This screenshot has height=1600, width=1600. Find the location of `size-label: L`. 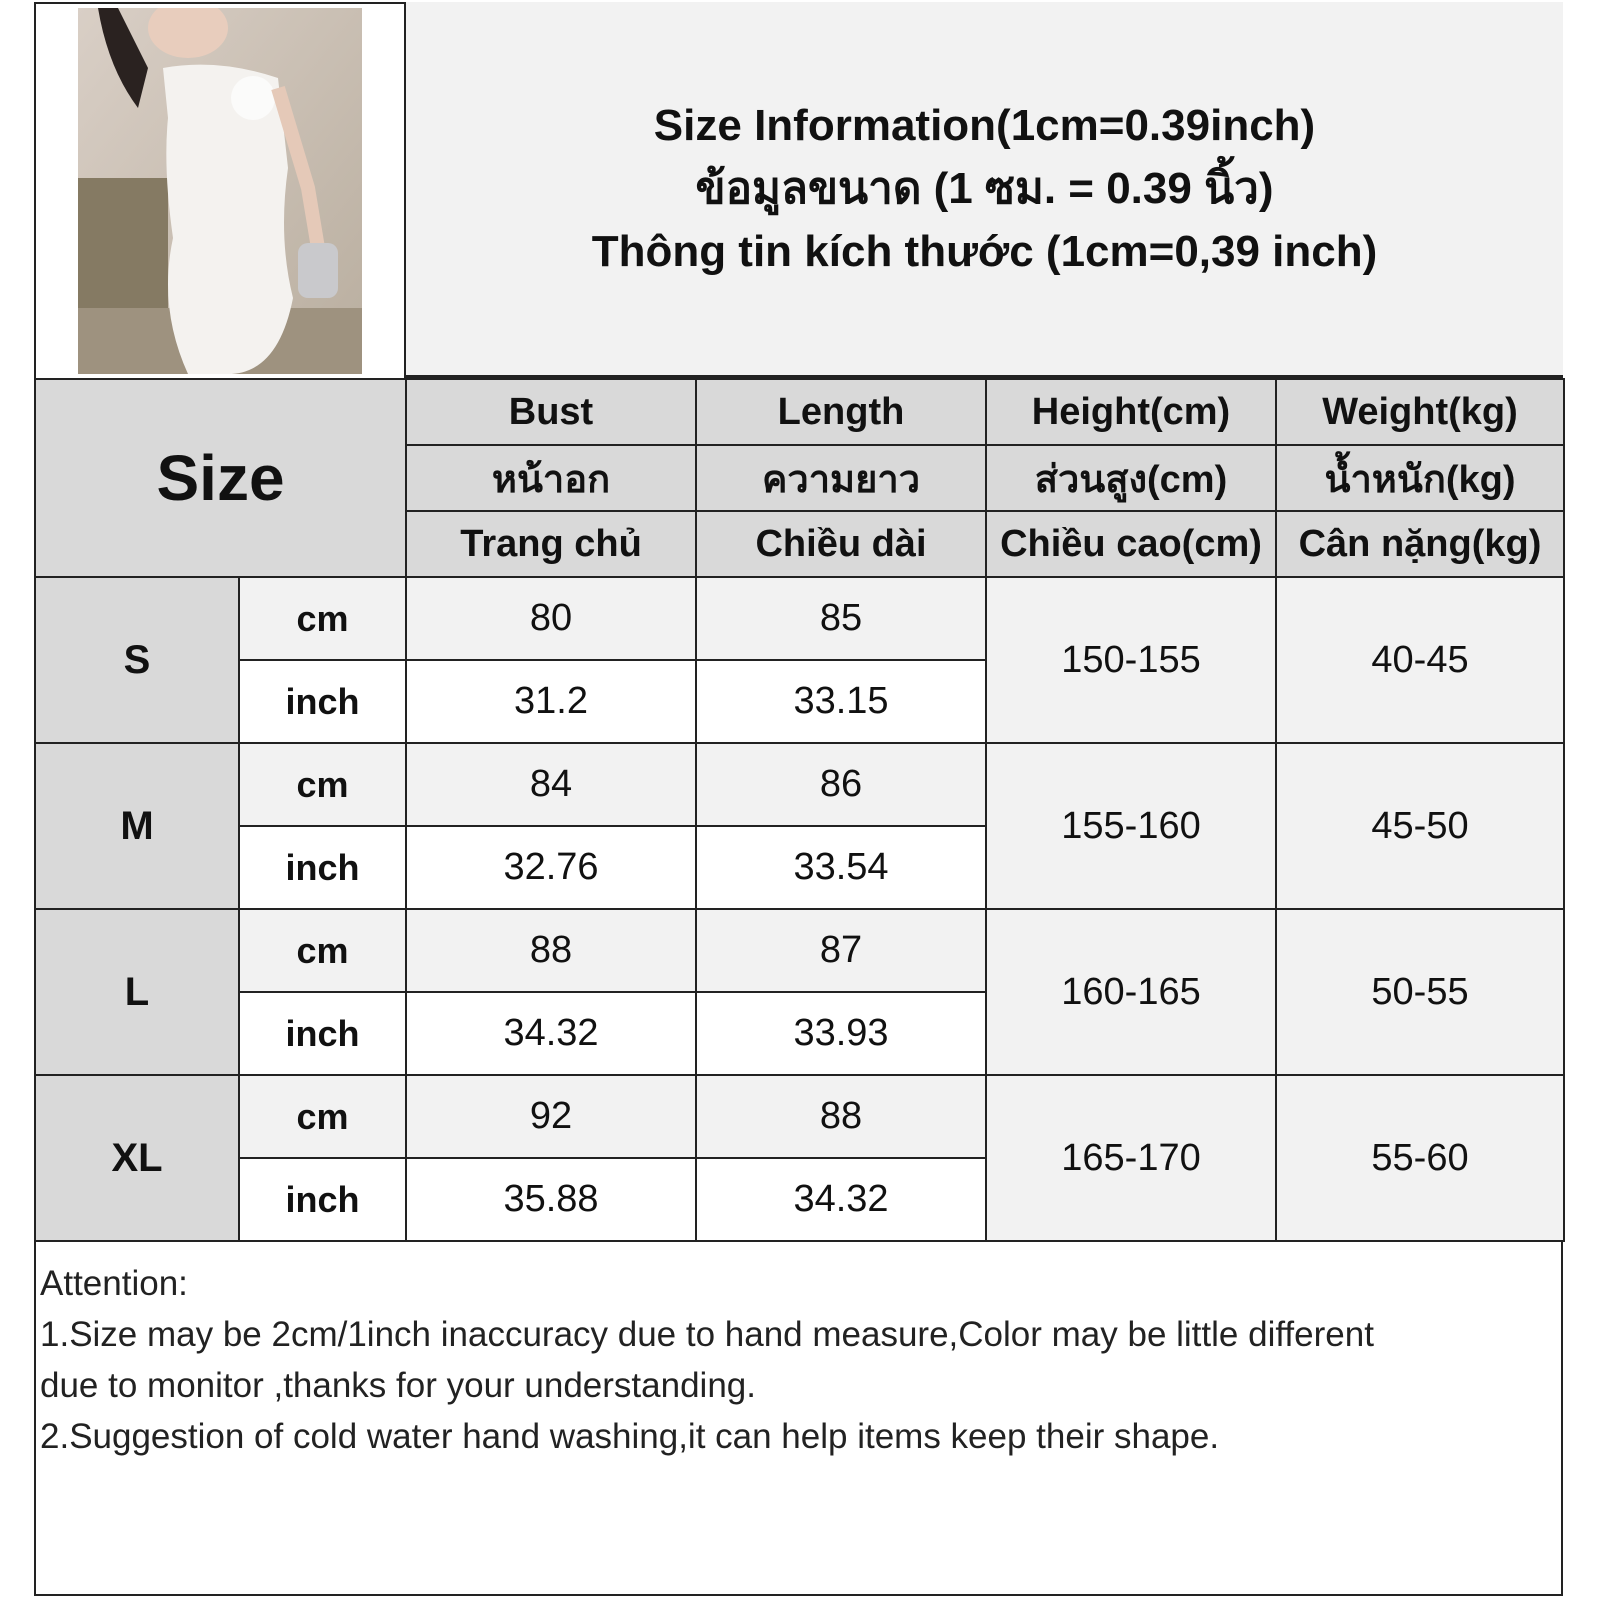

size-label: L is located at coordinates (137, 992).